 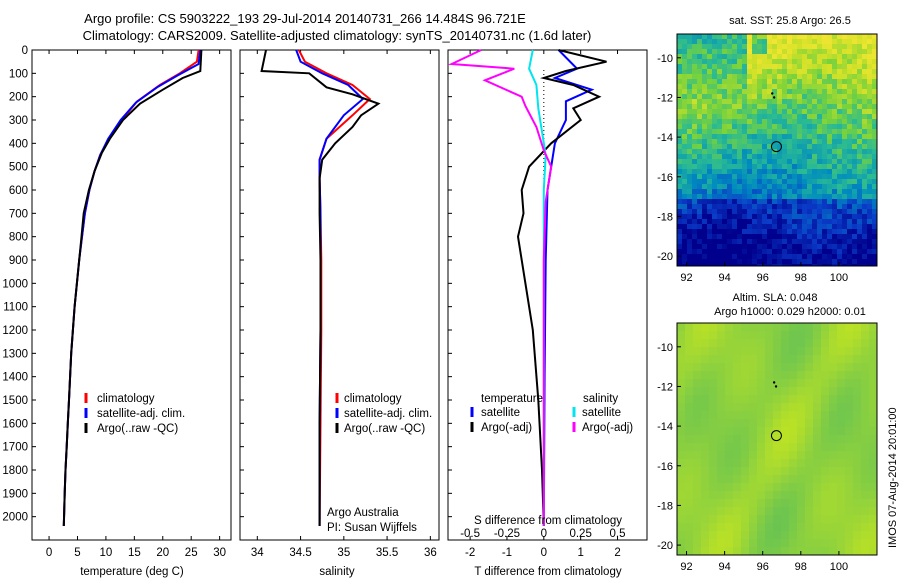 I want to click on legend-label-sal-argo: Argo(-adj), so click(x=607, y=428).